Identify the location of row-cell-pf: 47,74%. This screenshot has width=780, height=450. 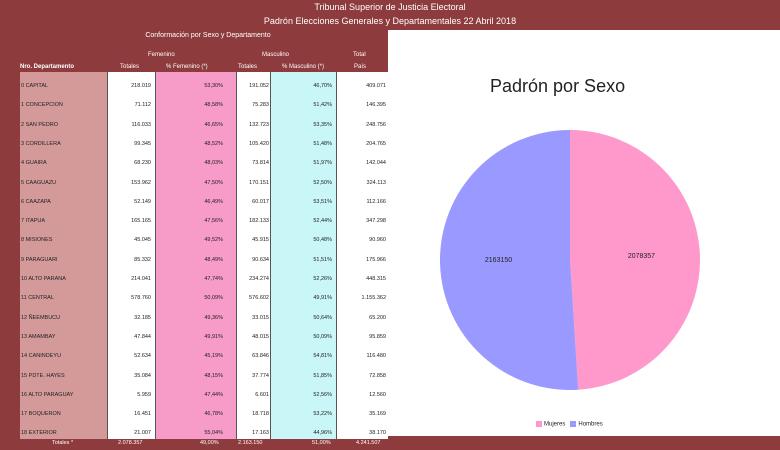
(213, 279).